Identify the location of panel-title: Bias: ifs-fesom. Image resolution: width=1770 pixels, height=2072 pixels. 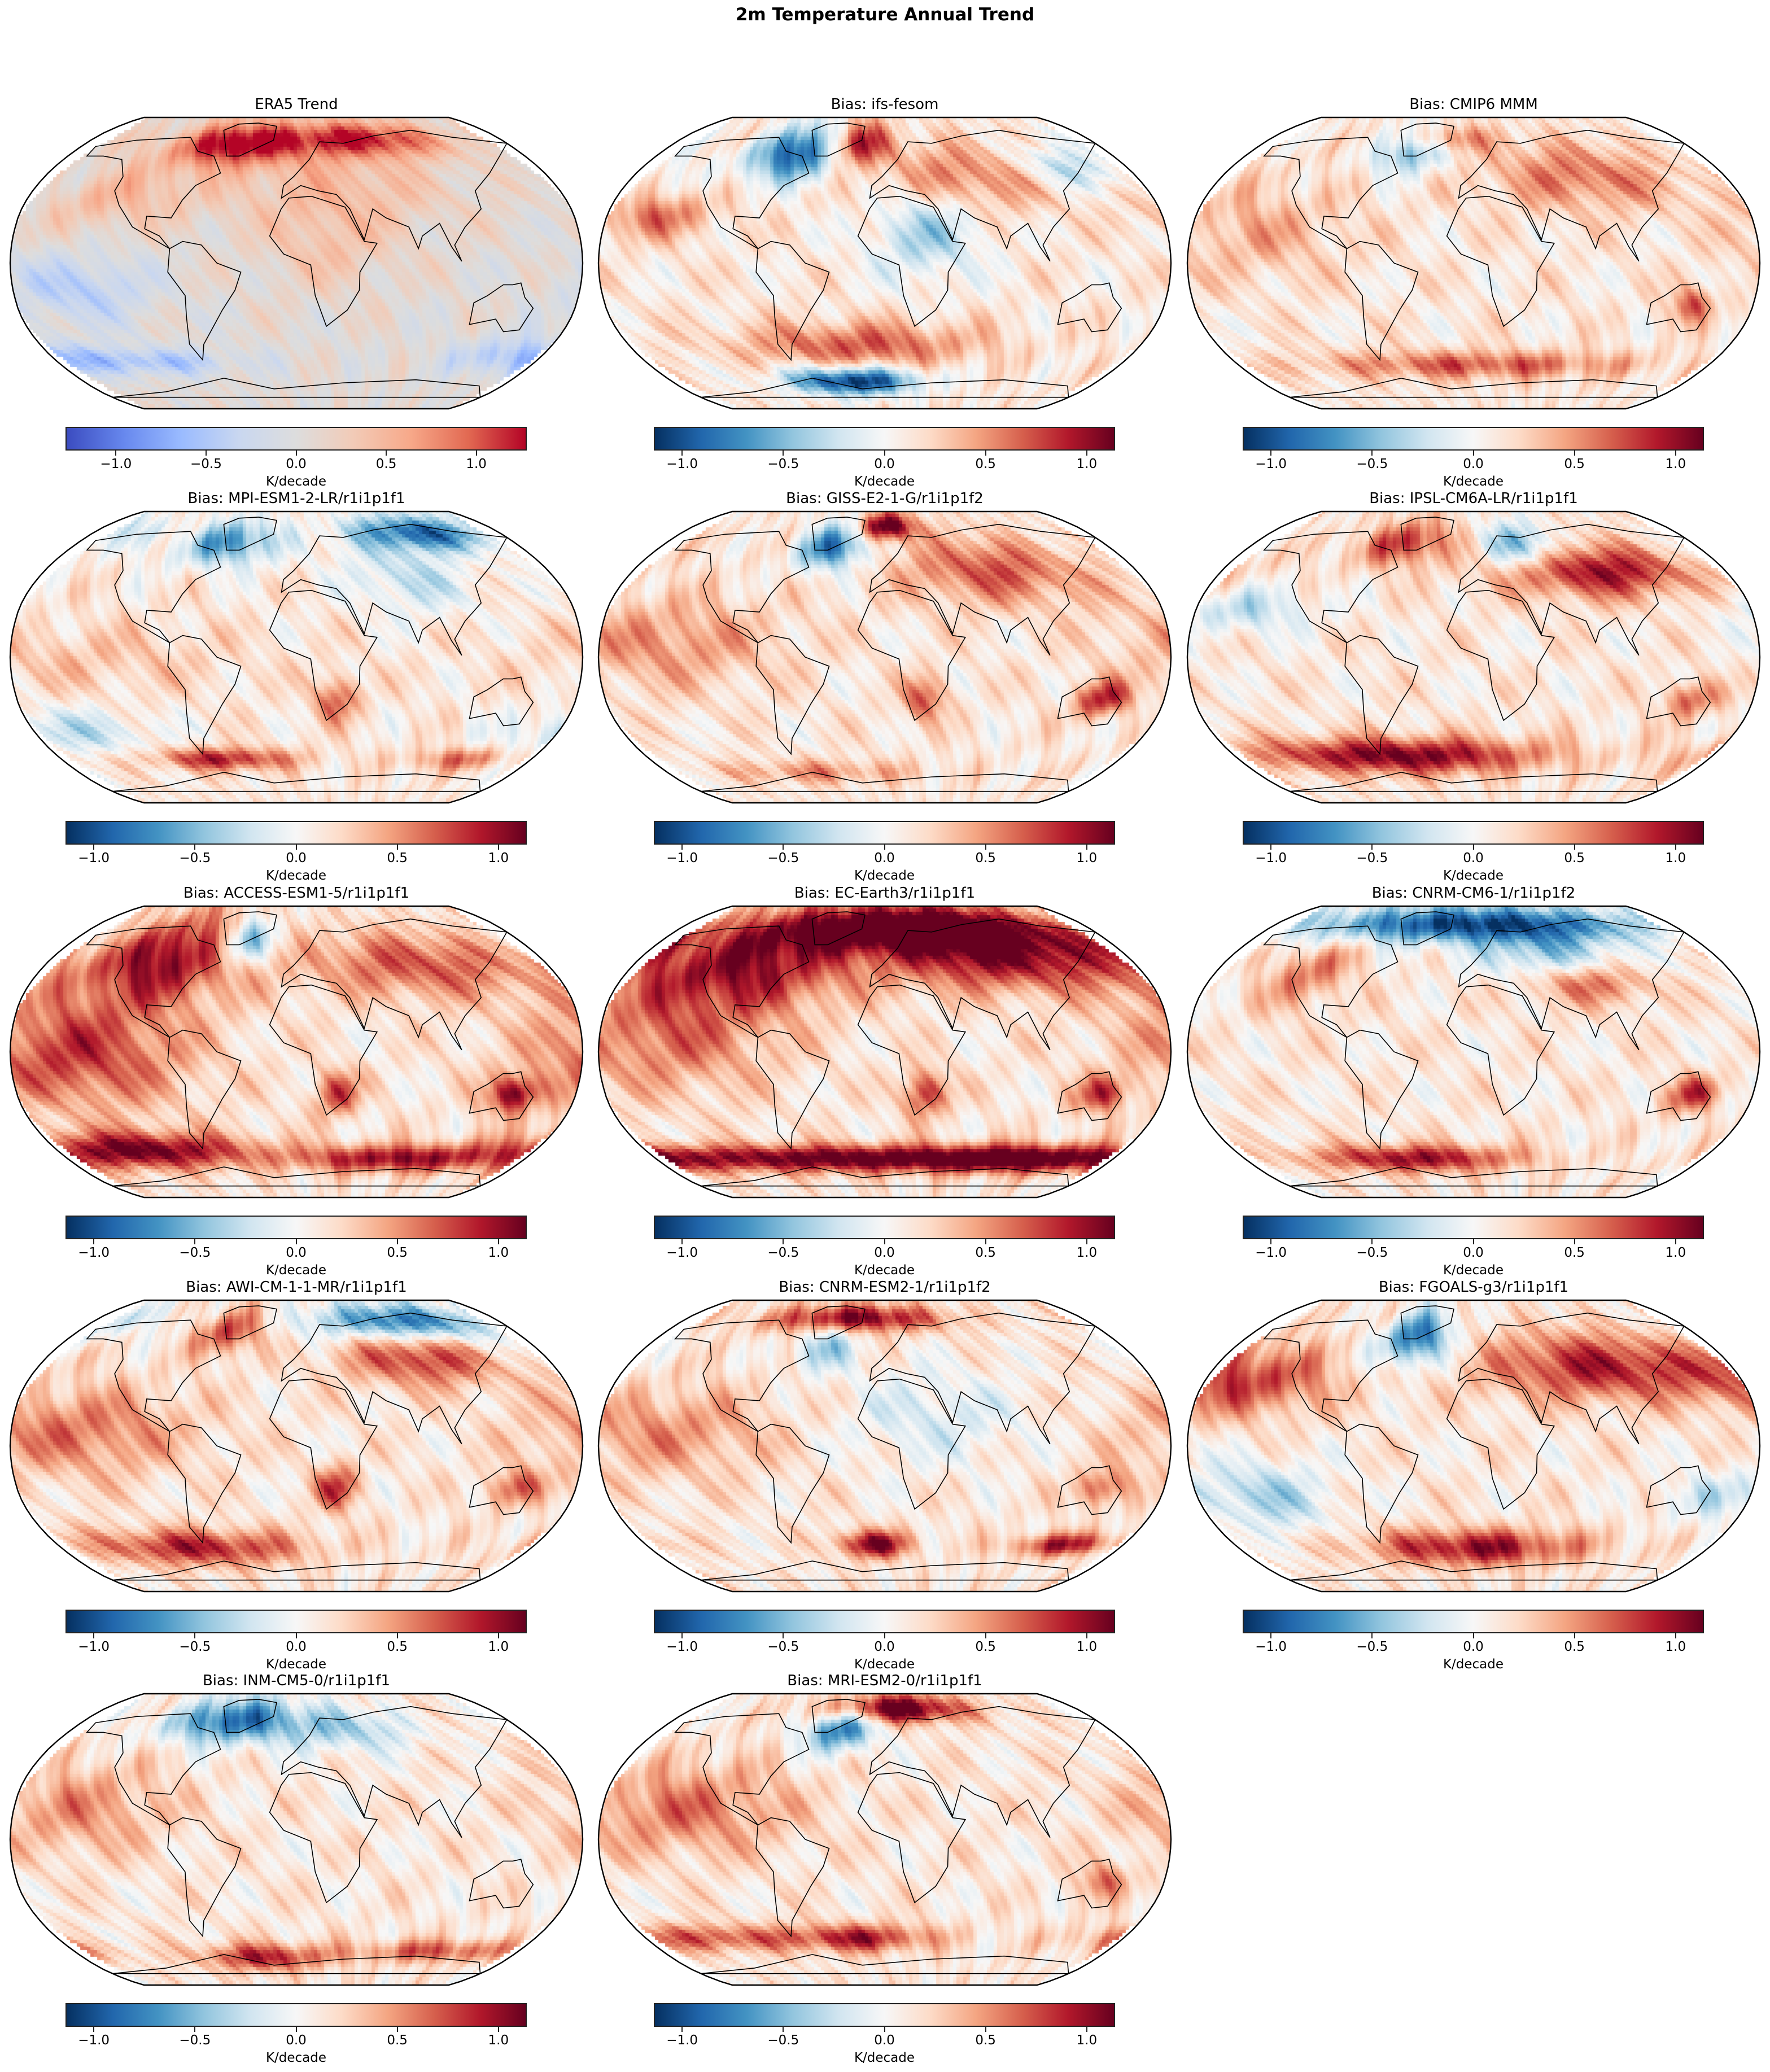
(885, 104).